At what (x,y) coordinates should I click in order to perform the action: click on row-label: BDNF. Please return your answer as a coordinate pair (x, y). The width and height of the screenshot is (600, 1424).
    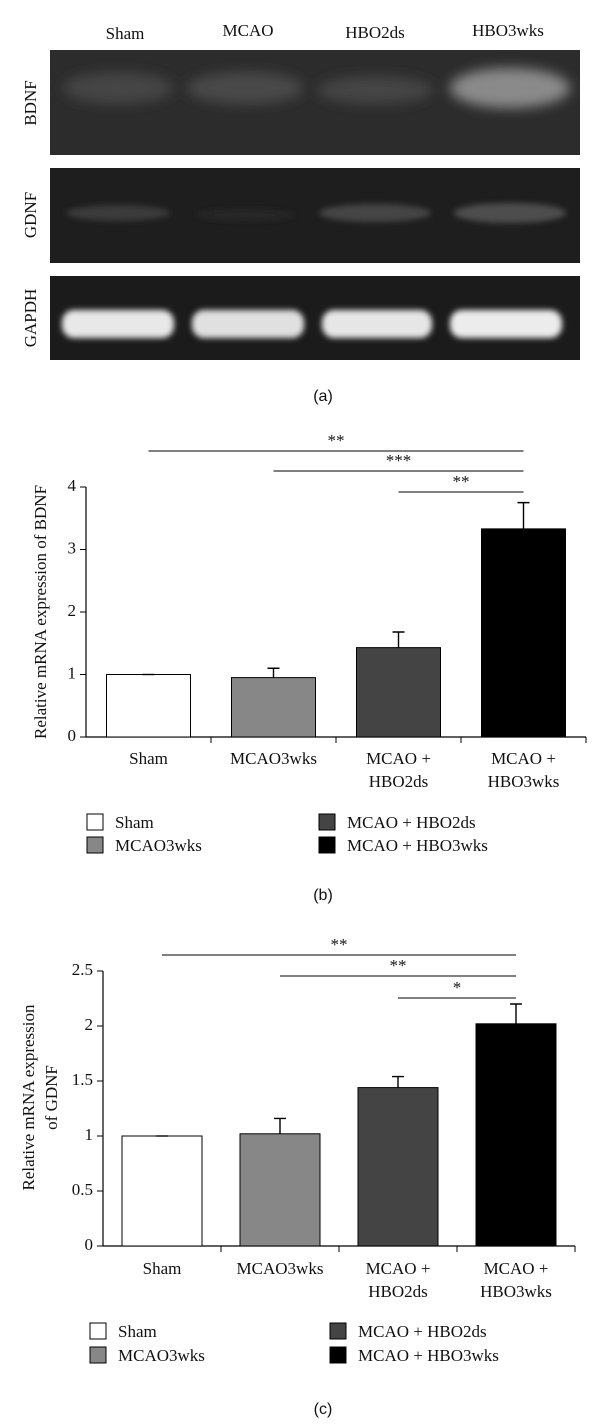
    Looking at the image, I should click on (30, 102).